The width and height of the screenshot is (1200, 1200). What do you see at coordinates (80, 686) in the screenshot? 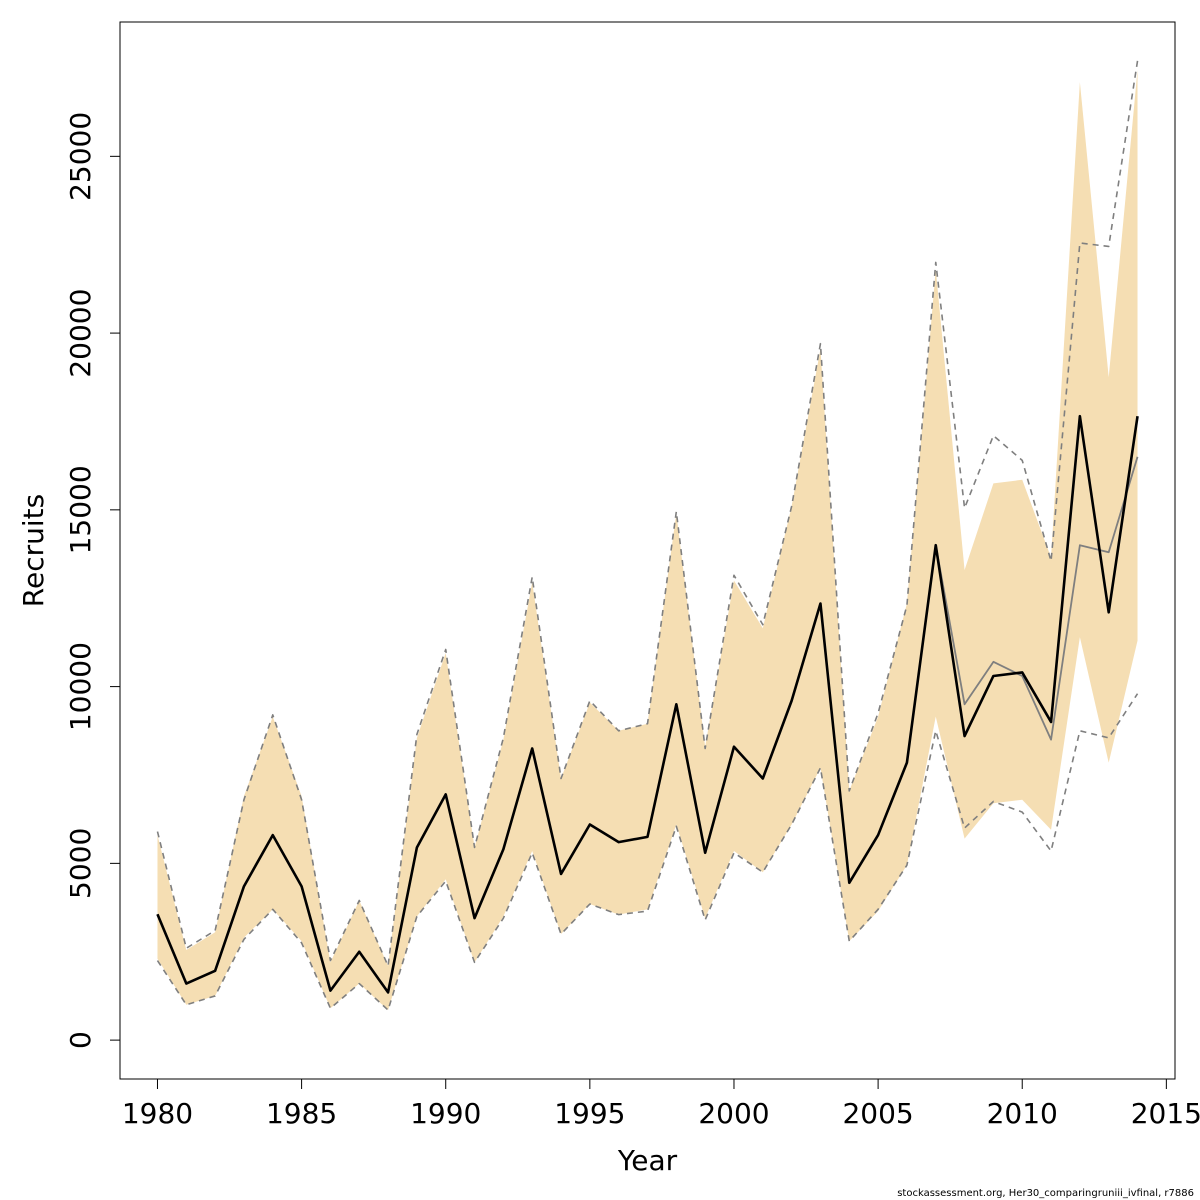
I see `y-tick-label: 10000` at bounding box center [80, 686].